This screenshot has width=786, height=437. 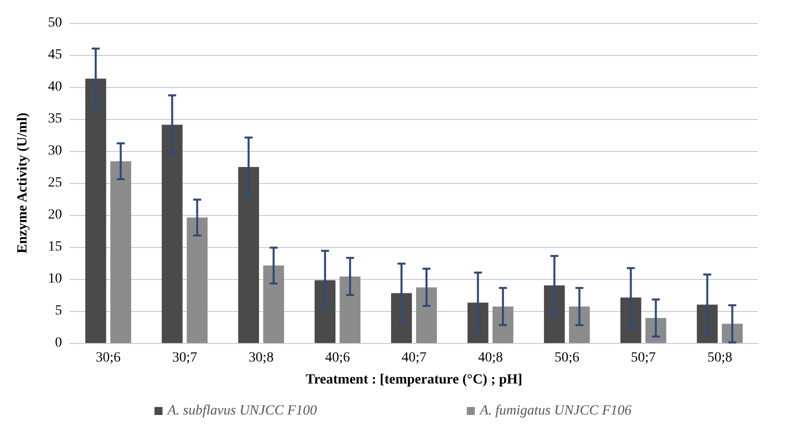 I want to click on x-tick-label: 40;7, so click(x=414, y=358).